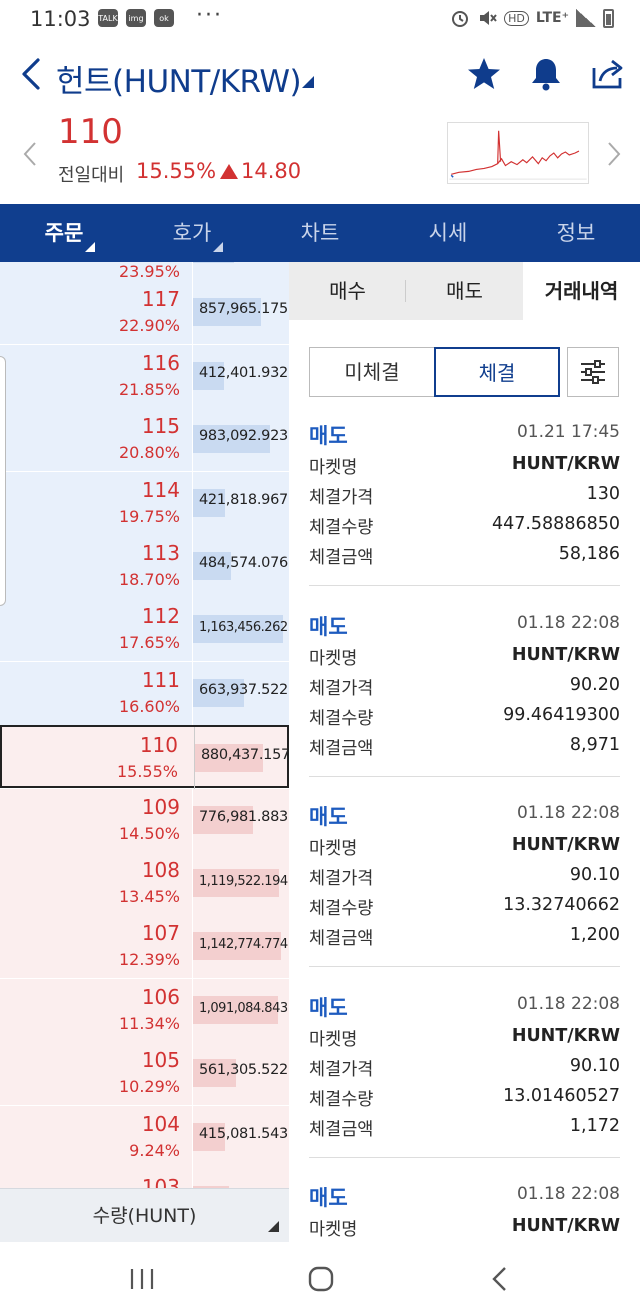 Image resolution: width=640 pixels, height=1316 pixels. What do you see at coordinates (144, 566) in the screenshot?
I see `orderbook-row-ask: 113 18.70% 484,574.076` at bounding box center [144, 566].